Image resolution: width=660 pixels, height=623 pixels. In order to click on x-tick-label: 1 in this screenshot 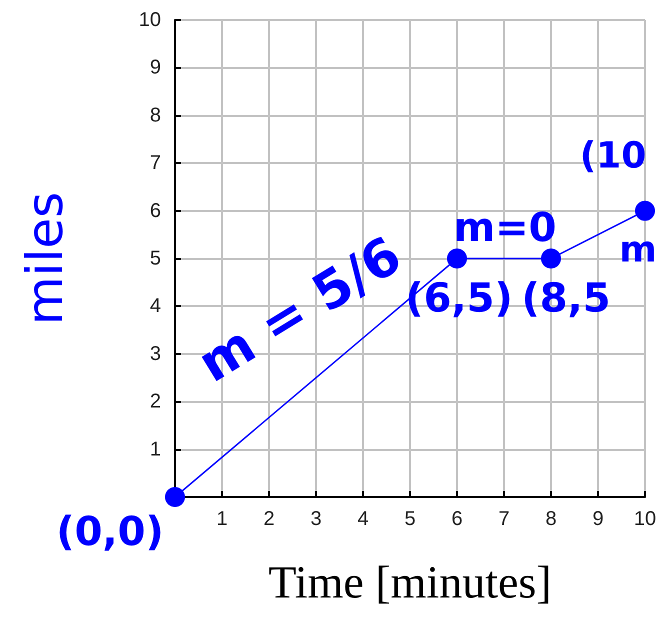, I will do `click(222, 519)`.